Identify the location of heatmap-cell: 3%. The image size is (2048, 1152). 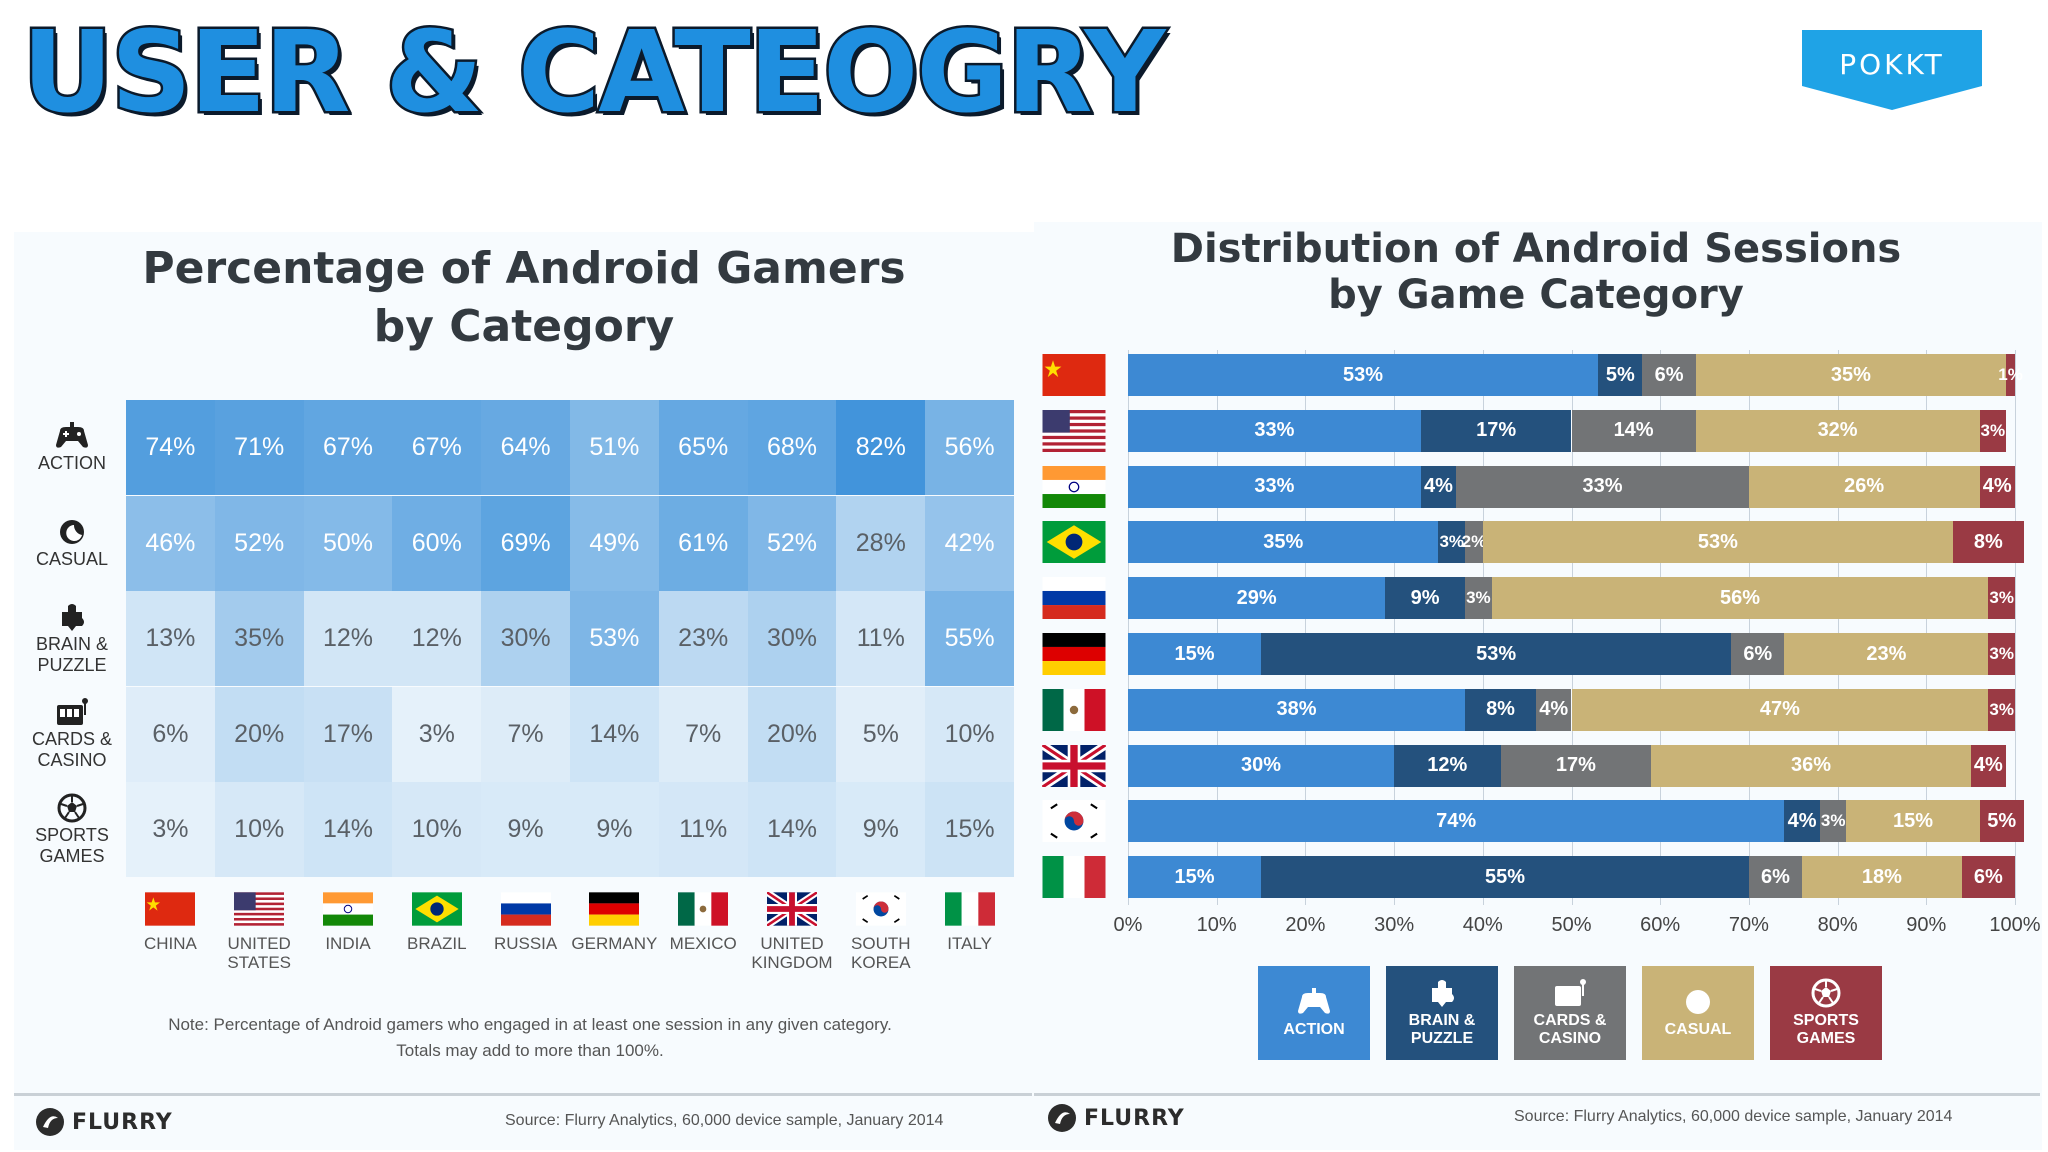
(170, 829).